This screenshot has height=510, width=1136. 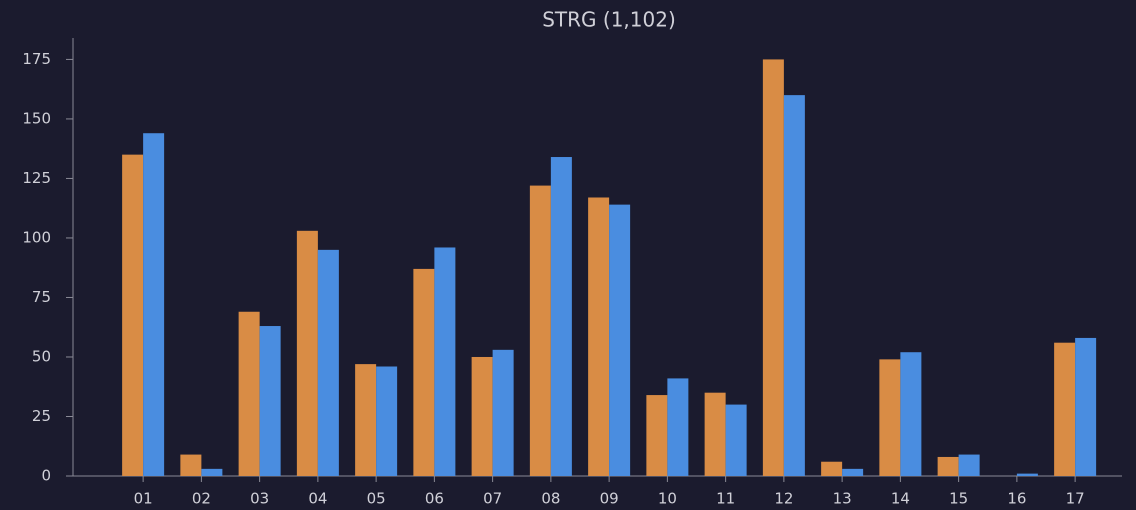 What do you see at coordinates (46, 476) in the screenshot?
I see `y-tick-label: 0` at bounding box center [46, 476].